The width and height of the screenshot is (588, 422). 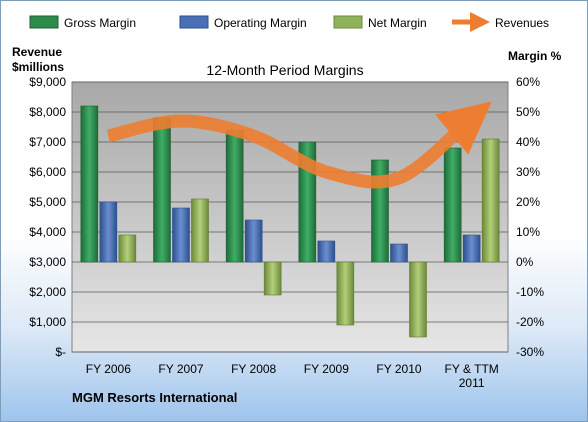 I want to click on category-label: FY 2009, so click(x=326, y=369).